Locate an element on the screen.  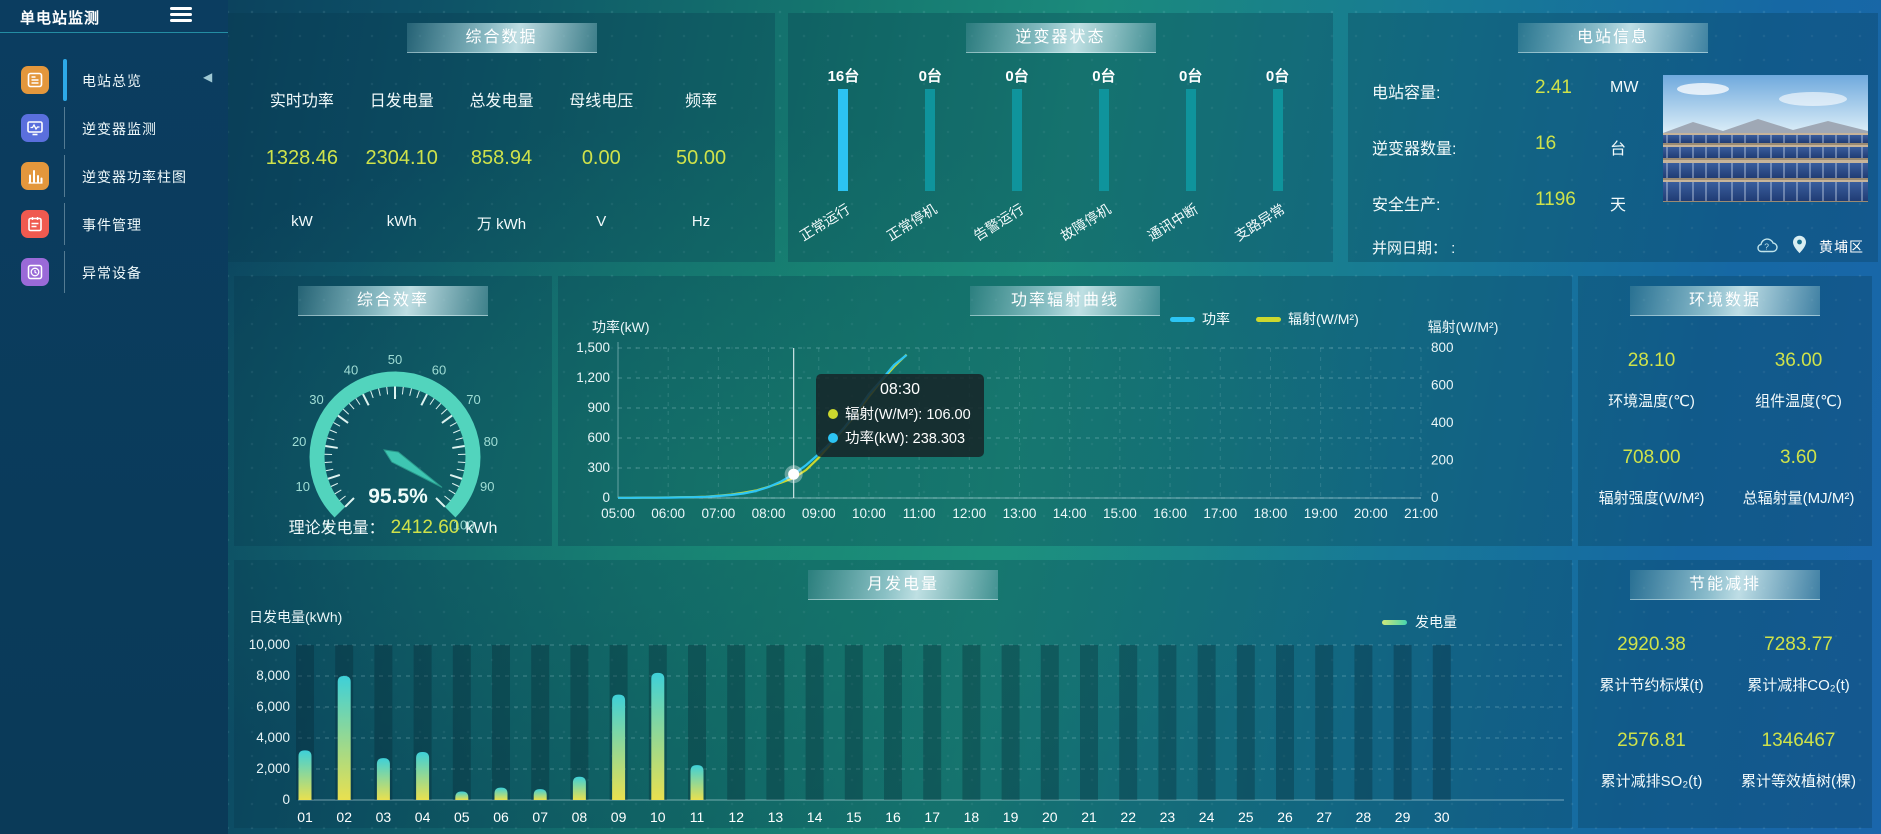
sidebar-header: 单电站监测 is located at coordinates (114, 16).